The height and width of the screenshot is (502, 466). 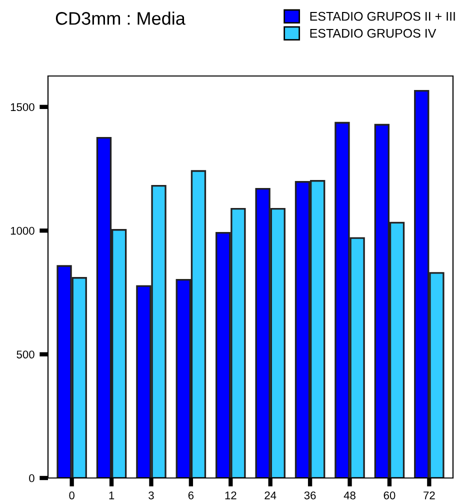 I want to click on y-tick-label: 1500, so click(x=22, y=107).